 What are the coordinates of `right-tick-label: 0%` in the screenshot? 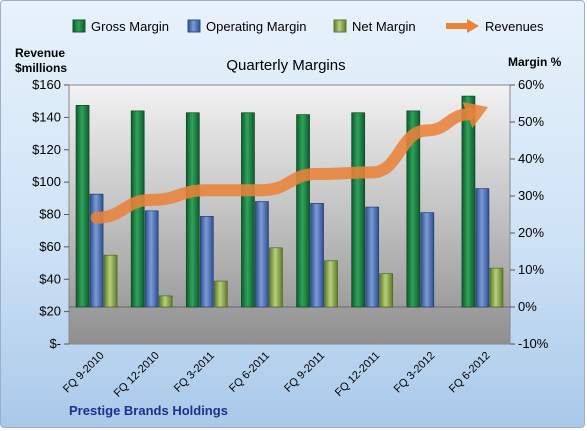 It's located at (527, 306).